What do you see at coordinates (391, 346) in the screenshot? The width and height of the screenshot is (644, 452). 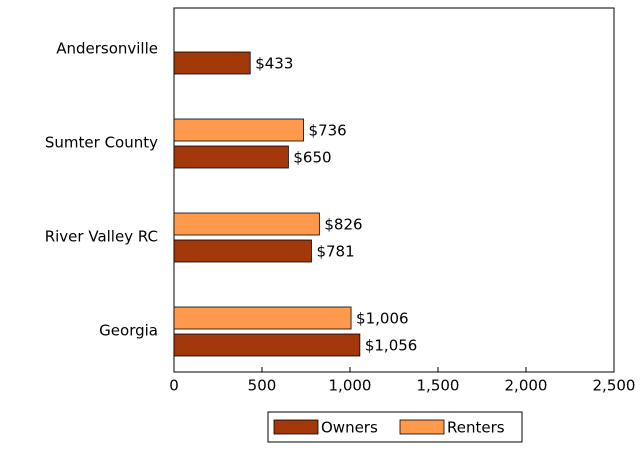 I see `value-label: $1,056` at bounding box center [391, 346].